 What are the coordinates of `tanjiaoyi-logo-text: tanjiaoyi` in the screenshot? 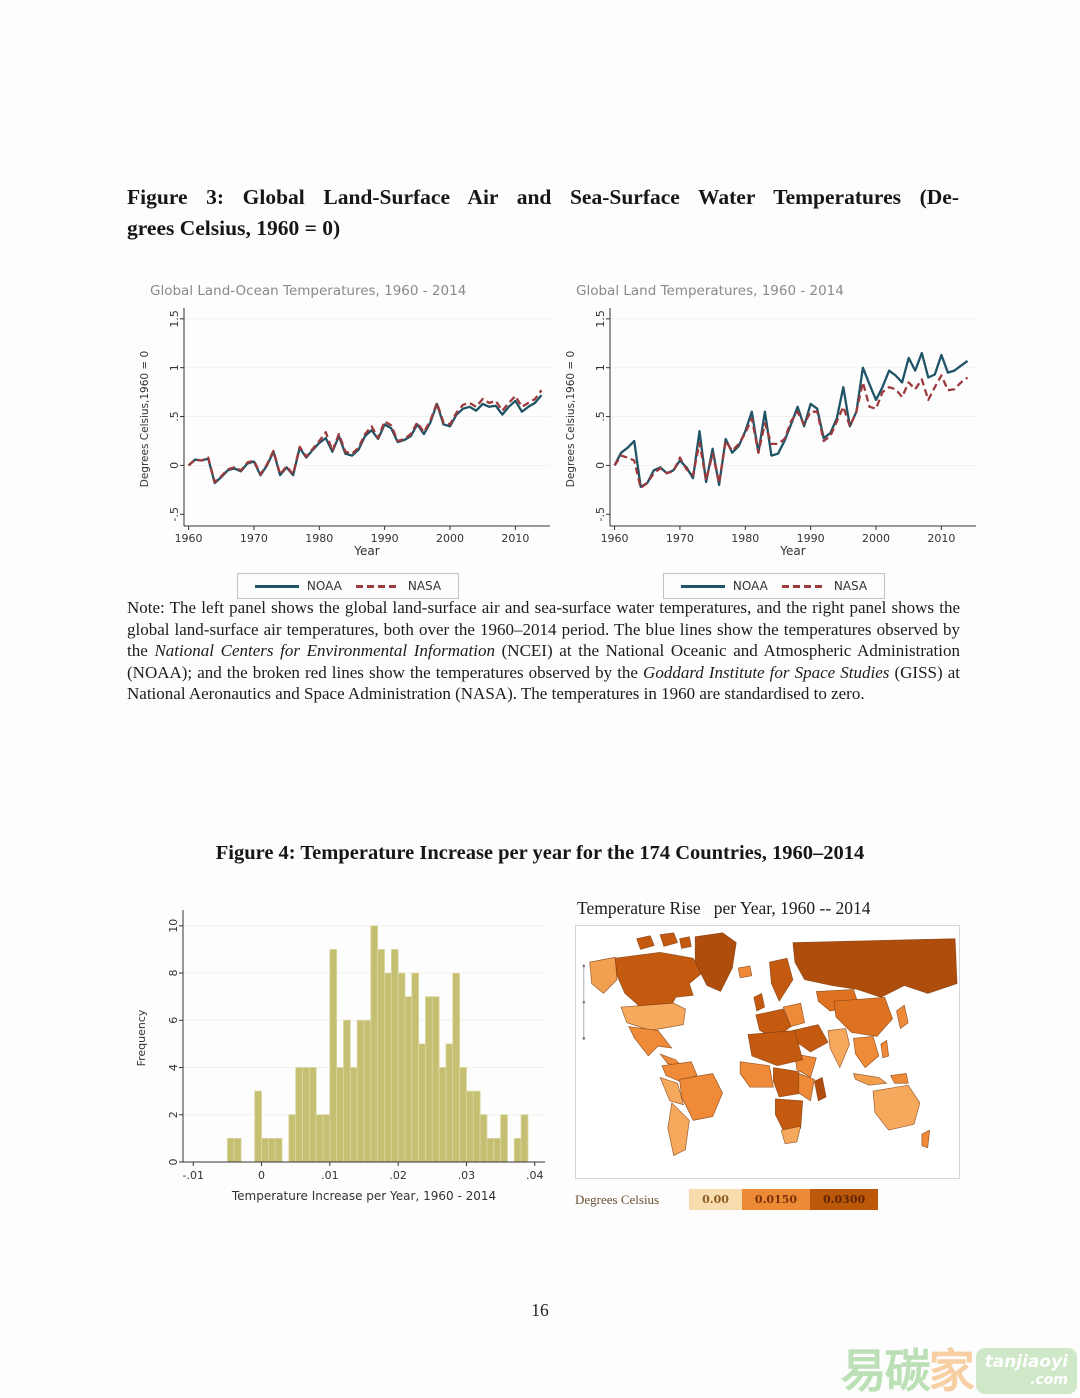 It's located at (1026, 1362).